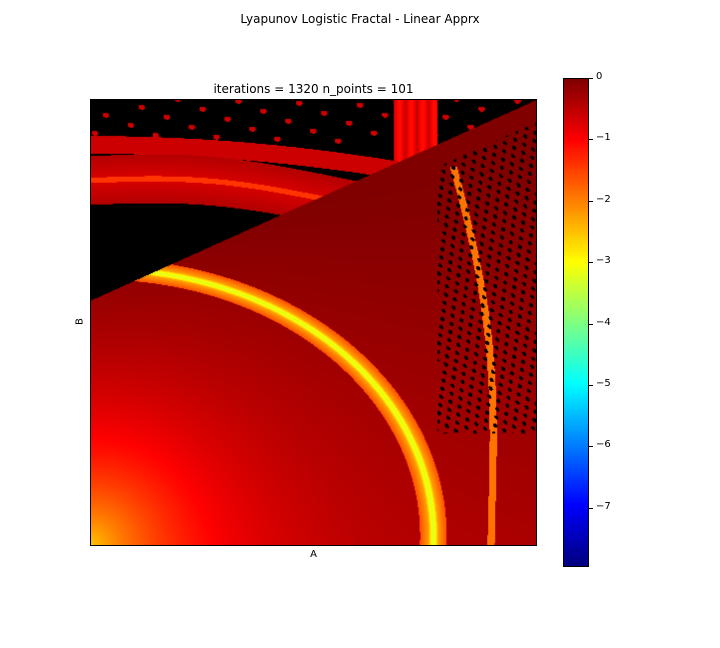 The width and height of the screenshot is (720, 648). What do you see at coordinates (80, 321) in the screenshot?
I see `y-axis-label: B` at bounding box center [80, 321].